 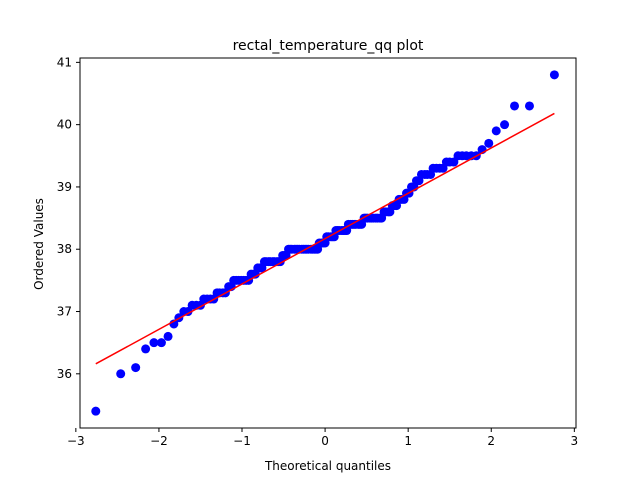 What do you see at coordinates (325, 441) in the screenshot?
I see `x-tick-label: 0` at bounding box center [325, 441].